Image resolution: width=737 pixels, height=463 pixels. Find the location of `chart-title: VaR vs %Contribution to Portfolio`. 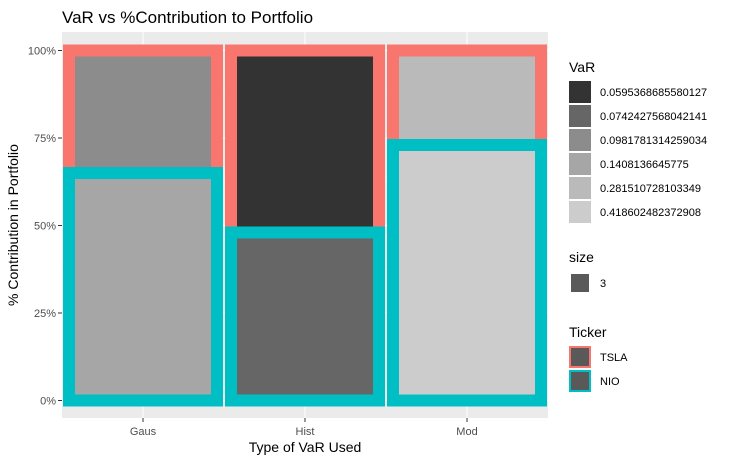

chart-title: VaR vs %Contribution to Portfolio is located at coordinates (187, 17).